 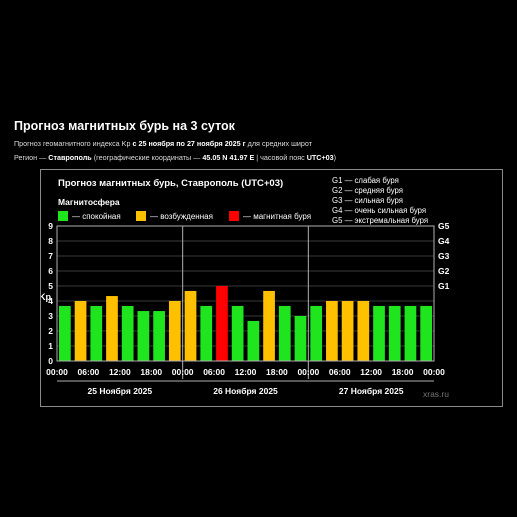 I want to click on x-tick-5: 06:00, so click(x=214, y=372).